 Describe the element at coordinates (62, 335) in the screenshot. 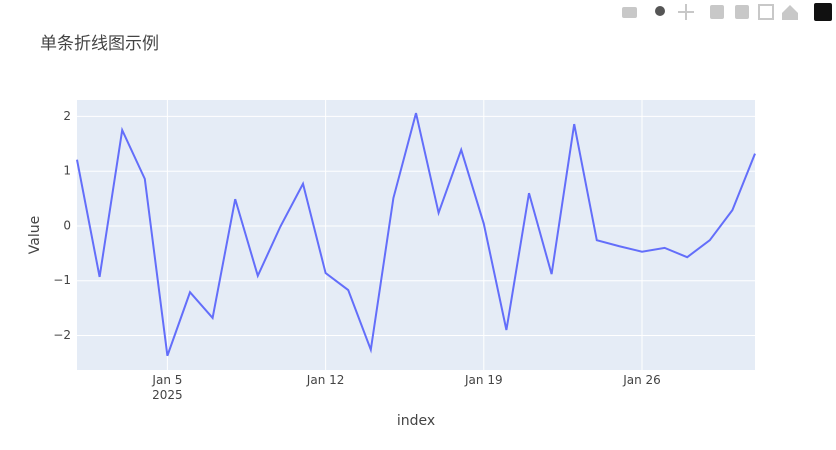

I see `y-tick-label: −2` at that location.